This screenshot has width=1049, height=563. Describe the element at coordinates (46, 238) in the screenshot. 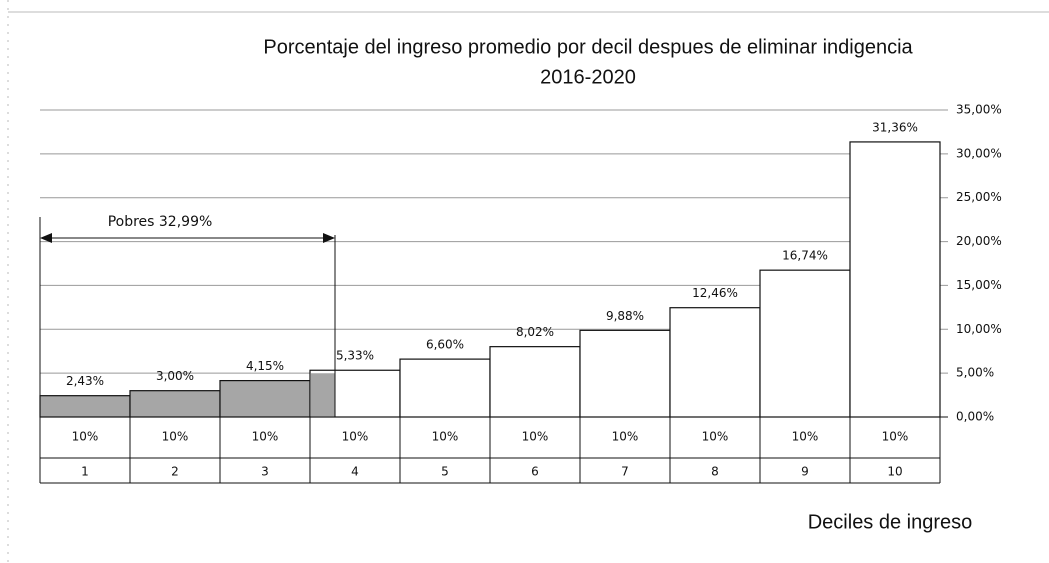

I see `arrow-left` at that location.